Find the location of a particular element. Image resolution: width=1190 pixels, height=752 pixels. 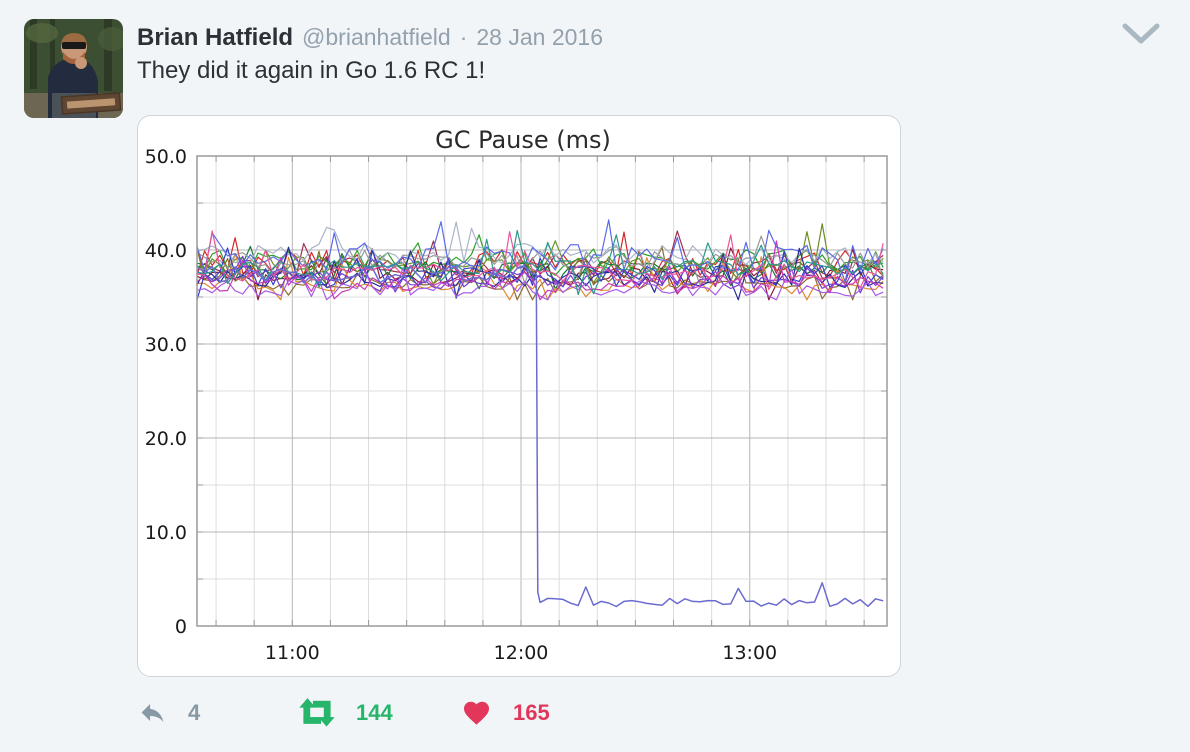

heart-icon is located at coordinates (476, 713).